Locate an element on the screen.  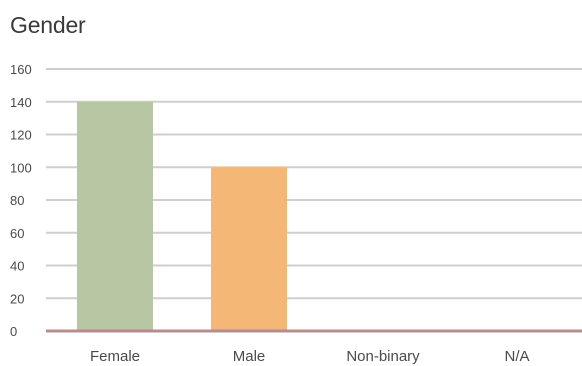
x-tick-label: Female is located at coordinates (115, 356).